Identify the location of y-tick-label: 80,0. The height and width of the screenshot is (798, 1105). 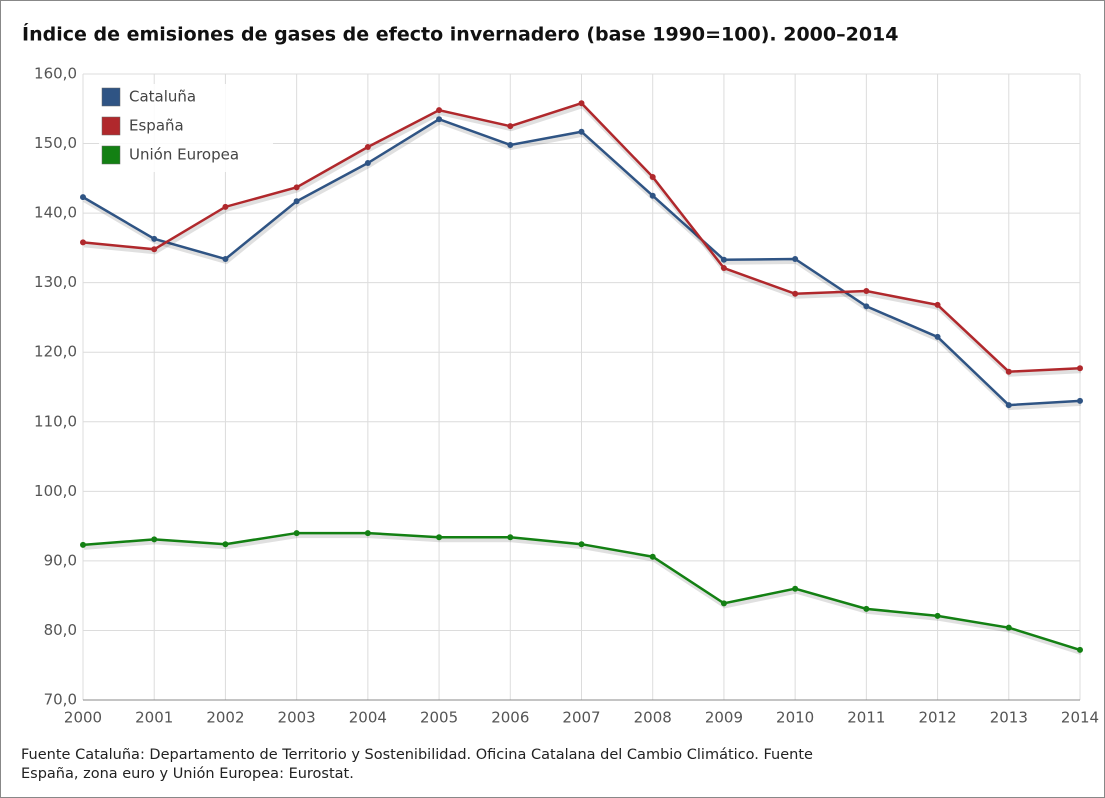
(60, 630).